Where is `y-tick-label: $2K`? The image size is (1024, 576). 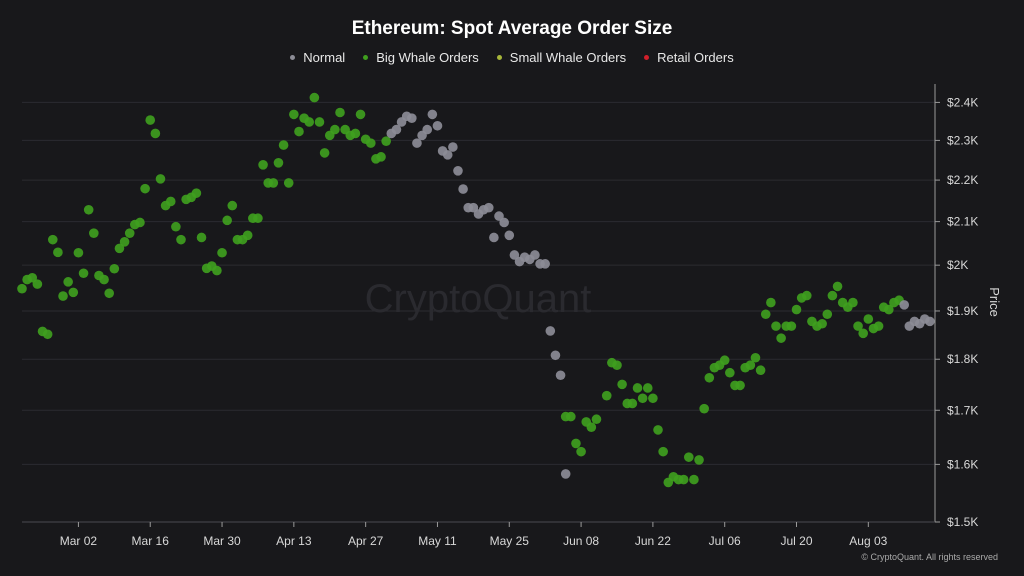 y-tick-label: $2K is located at coordinates (957, 265).